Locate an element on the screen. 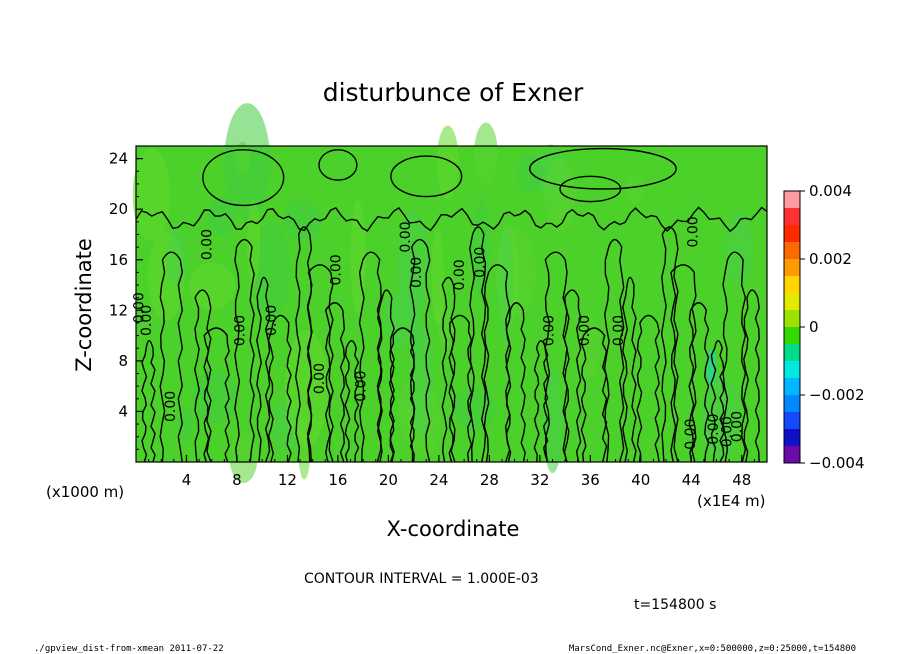  colorbar-tick-label: −0.002 is located at coordinates (837, 395).